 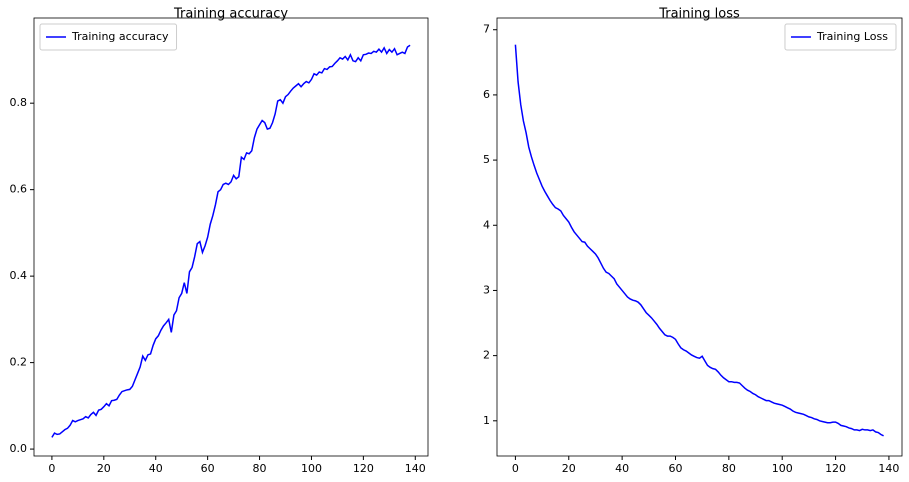 What do you see at coordinates (852, 36) in the screenshot?
I see `legend-label: Training Loss` at bounding box center [852, 36].